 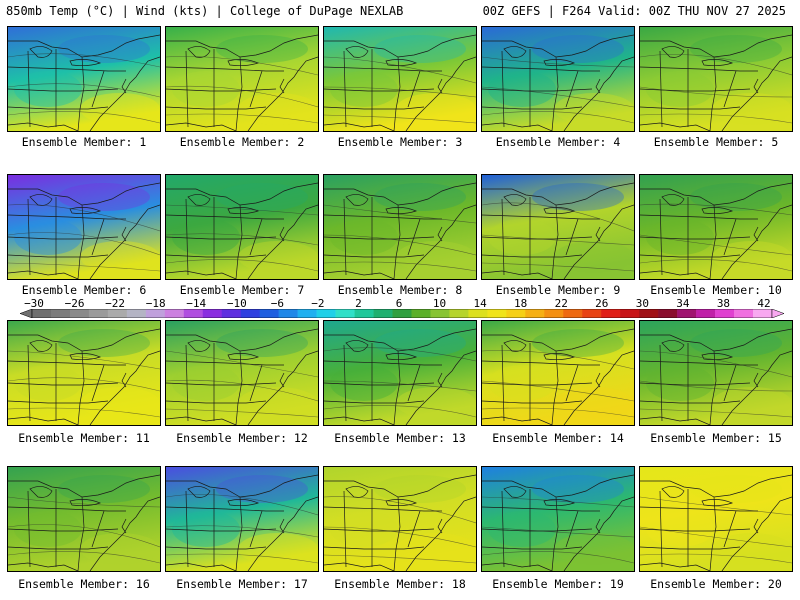 What do you see at coordinates (196, 303) in the screenshot?
I see `colorbar-tick-label: −14` at bounding box center [196, 303].